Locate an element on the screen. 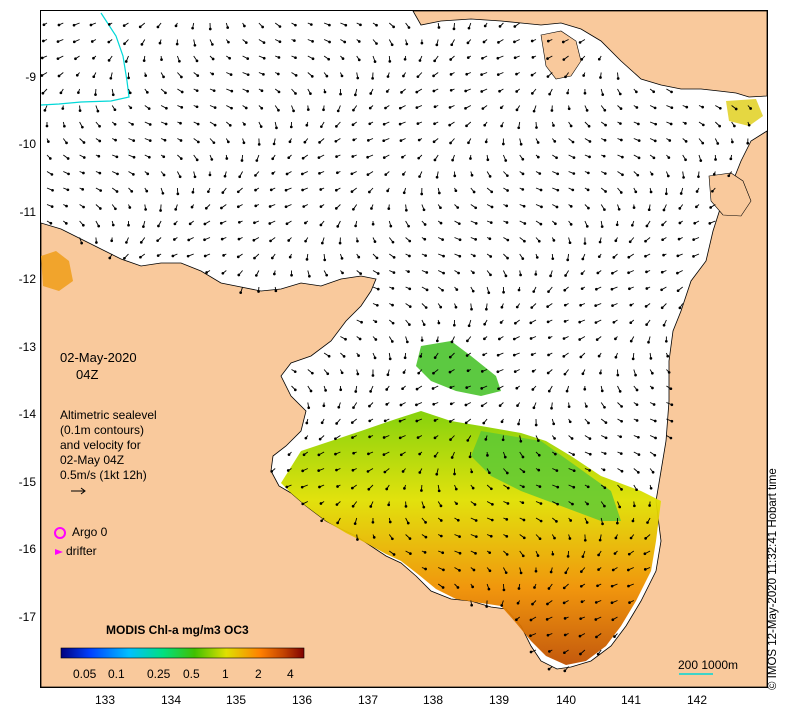 The width and height of the screenshot is (792, 716). colorbar is located at coordinates (182, 653).